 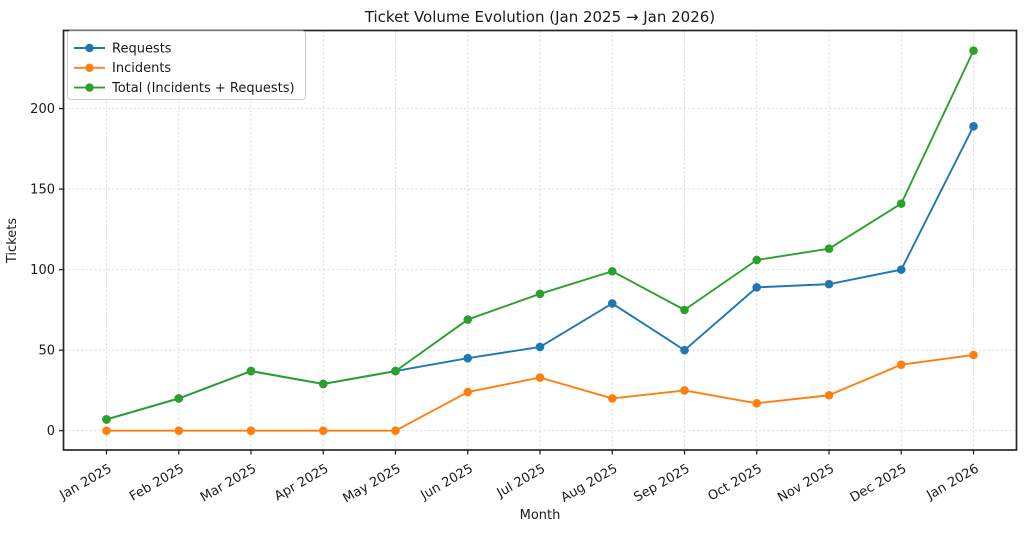 I want to click on legend-entry: Total (Incidents + Requests), so click(x=184, y=88).